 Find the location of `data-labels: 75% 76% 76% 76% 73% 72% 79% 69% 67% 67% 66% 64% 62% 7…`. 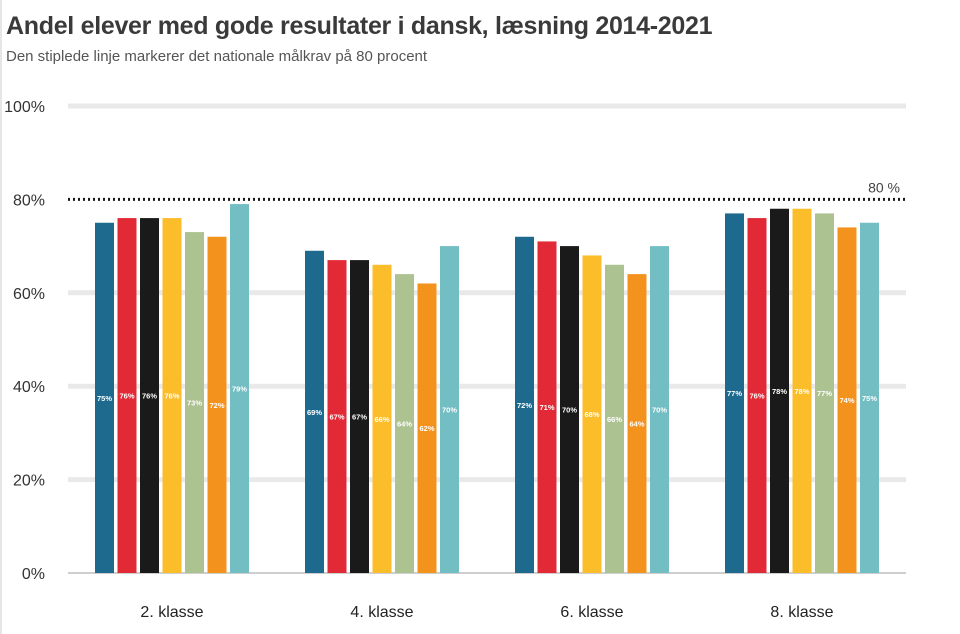

data-labels: 75% 76% 76% 76% 73% 72% 79% 69% 67% 67% 66% 64% 62% 7… is located at coordinates (487, 409).